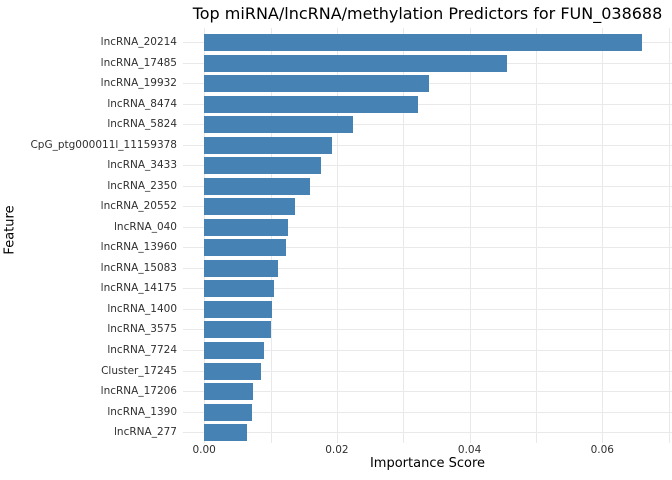  I want to click on x-axis-label: Importance Score, so click(427, 463).